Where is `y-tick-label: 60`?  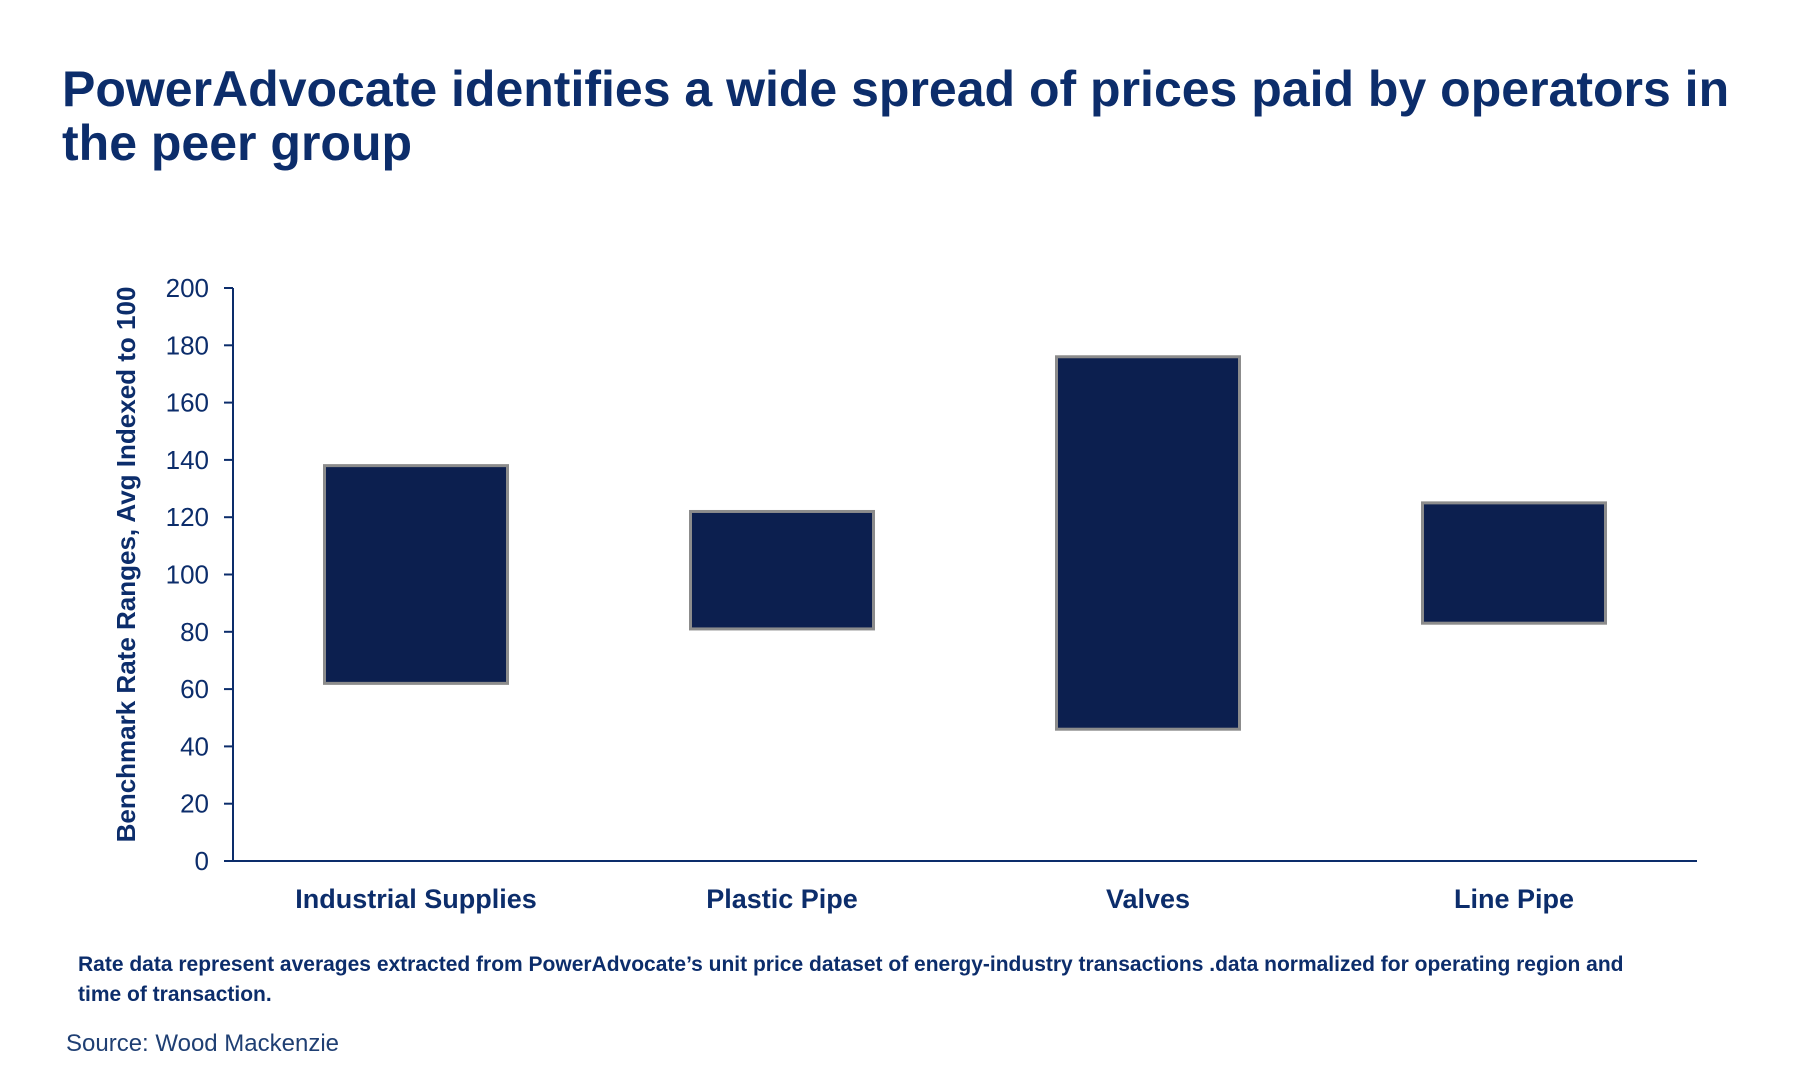 y-tick-label: 60 is located at coordinates (194, 689).